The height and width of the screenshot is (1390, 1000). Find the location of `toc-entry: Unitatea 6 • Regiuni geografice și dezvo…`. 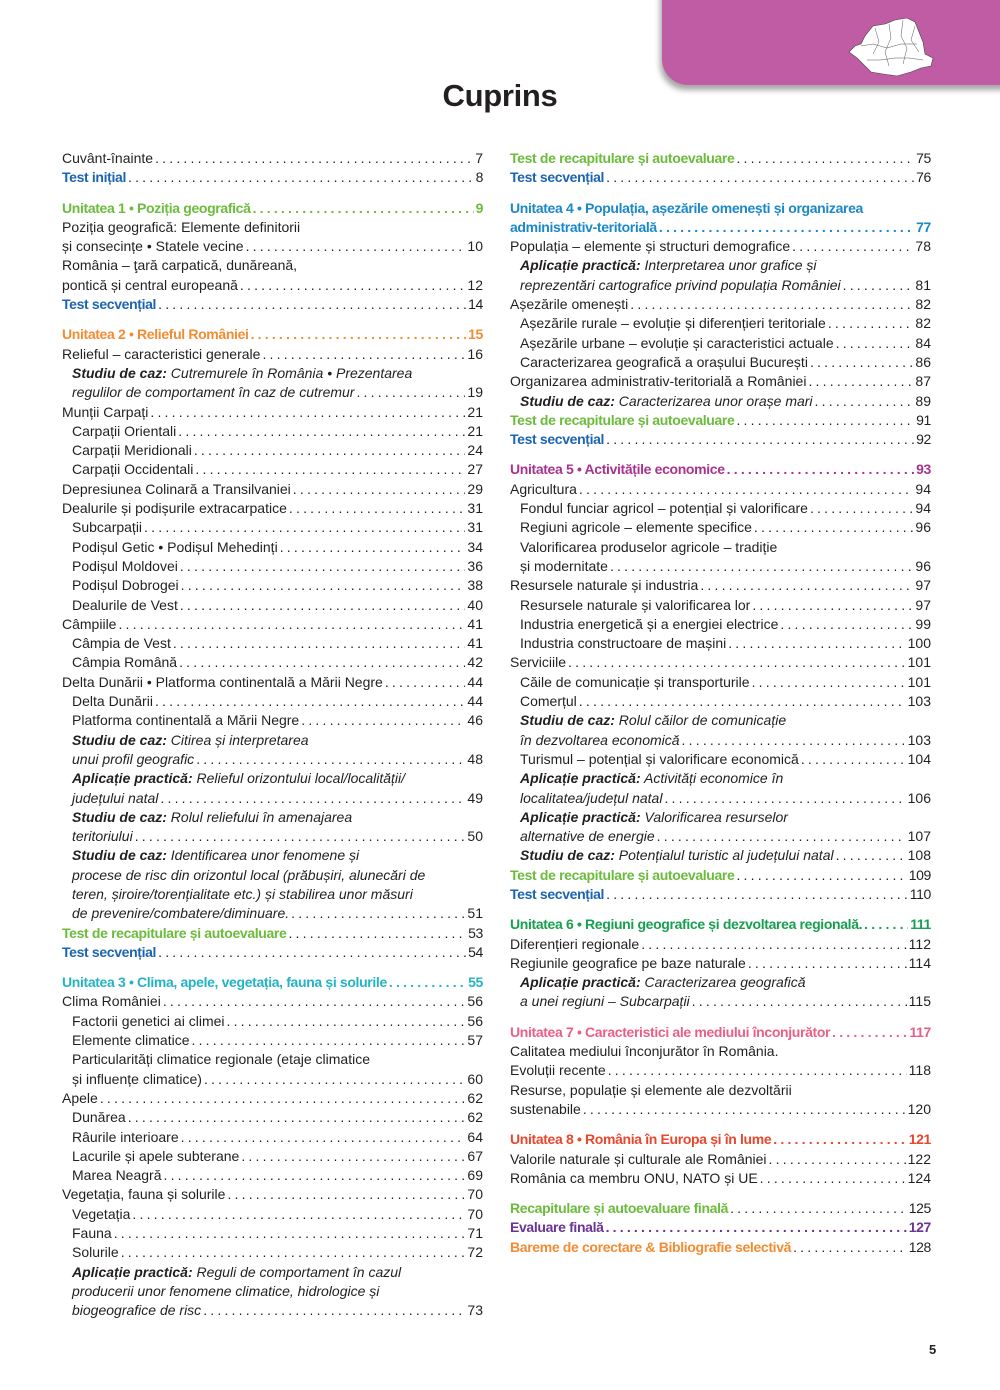

toc-entry: Unitatea 6 • Regiuni geografice și dezvo… is located at coordinates (720, 924).